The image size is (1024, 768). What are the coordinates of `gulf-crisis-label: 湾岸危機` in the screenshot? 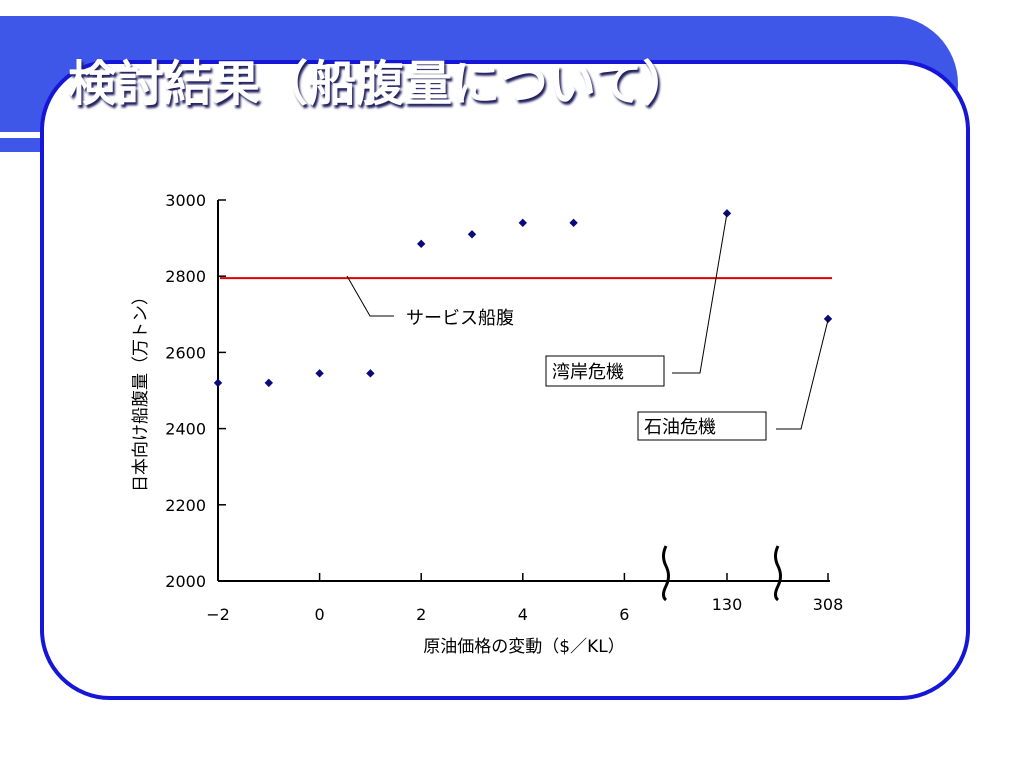 It's located at (588, 372).